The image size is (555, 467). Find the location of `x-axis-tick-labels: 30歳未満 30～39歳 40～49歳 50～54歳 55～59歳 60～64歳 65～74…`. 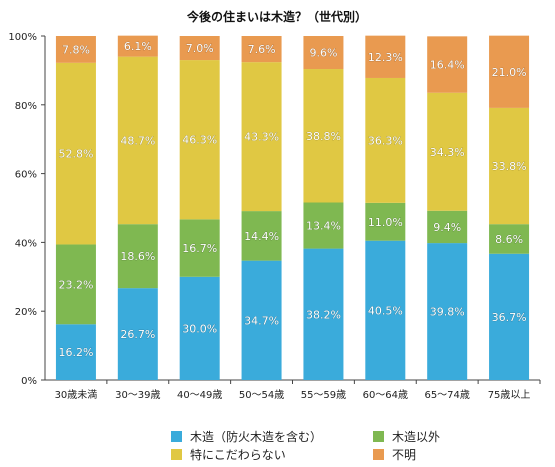

x-axis-tick-labels: 30歳未満 30～39歳 40～49歳 50～54歳 55～59歳 60～64歳 65～74… is located at coordinates (293, 395).